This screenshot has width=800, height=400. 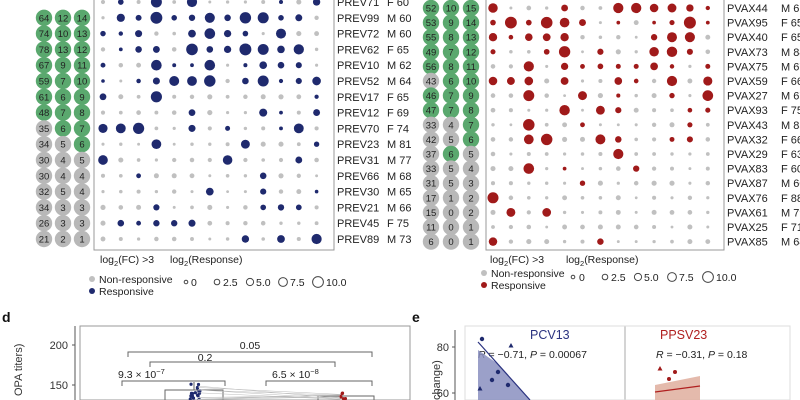 What do you see at coordinates (319, 383) in the screenshot?
I see `bracket-right` at bounding box center [319, 383].